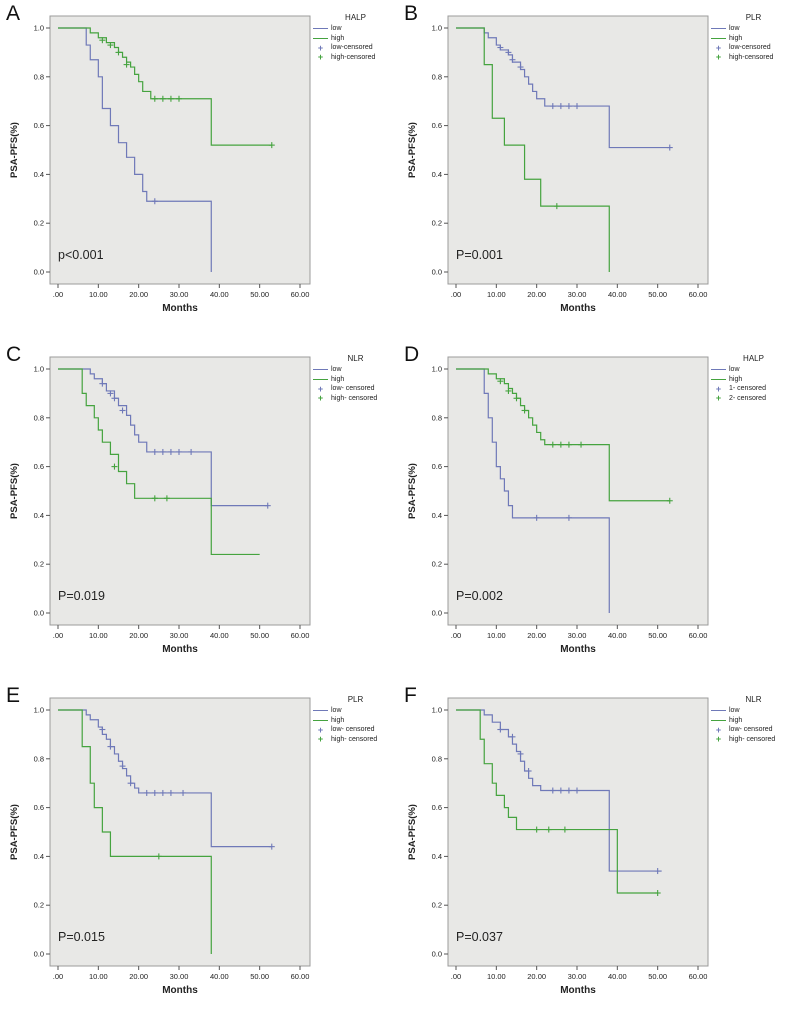 The image size is (797, 1024). I want to click on panel-letter: D, so click(412, 354).